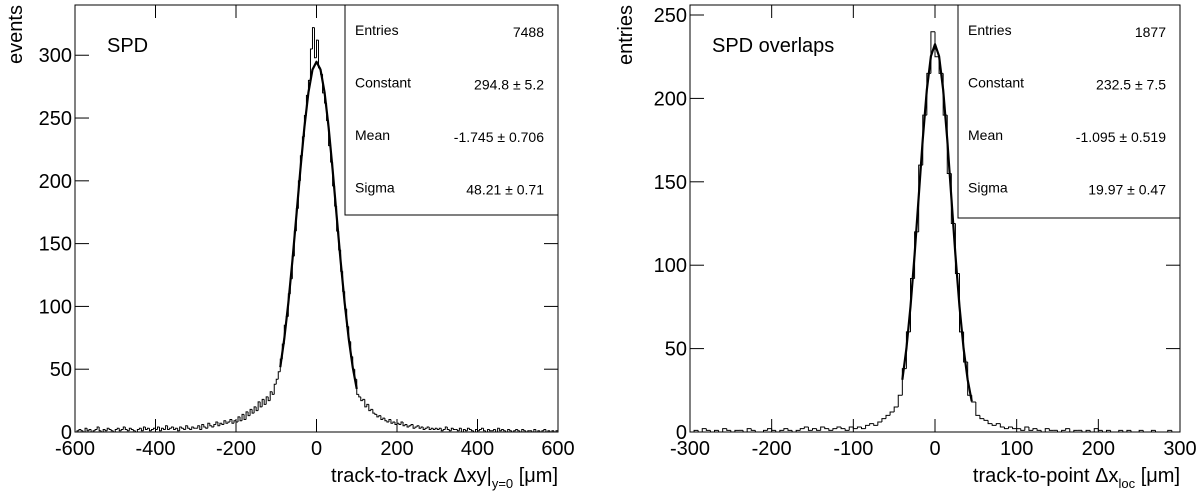  What do you see at coordinates (1098, 449) in the screenshot?
I see `x-tick-label: 200` at bounding box center [1098, 449].